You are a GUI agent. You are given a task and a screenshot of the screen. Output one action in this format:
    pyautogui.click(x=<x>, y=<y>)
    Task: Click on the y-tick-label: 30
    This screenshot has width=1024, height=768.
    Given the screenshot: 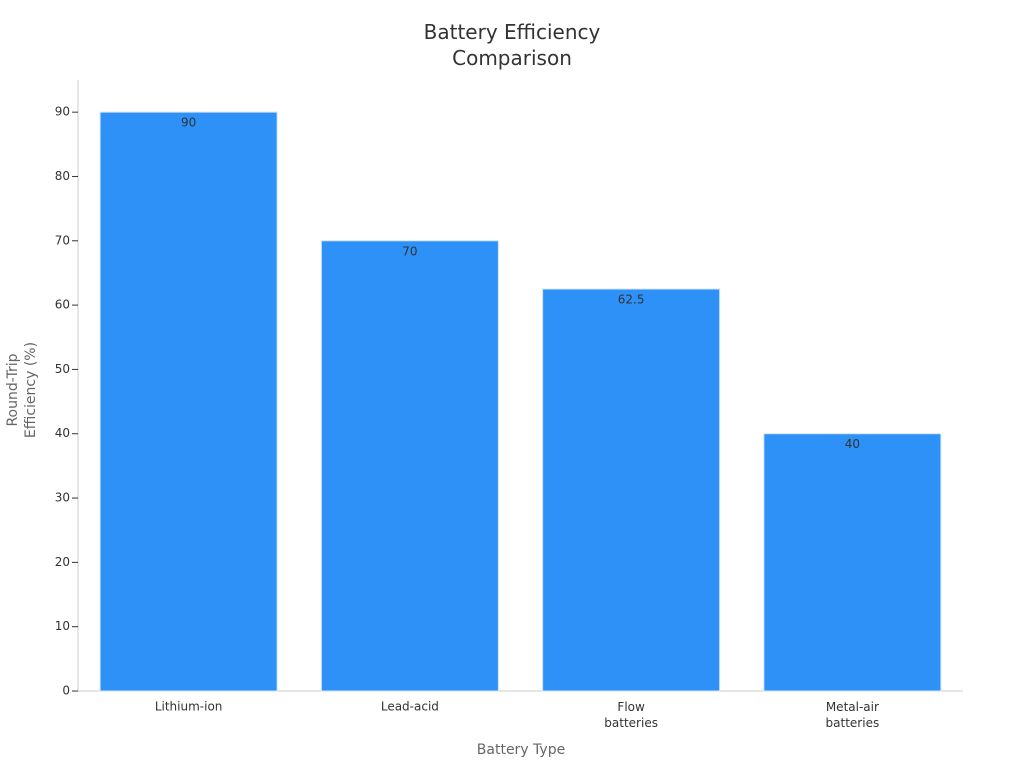 What is the action you would take?
    pyautogui.click(x=62, y=498)
    